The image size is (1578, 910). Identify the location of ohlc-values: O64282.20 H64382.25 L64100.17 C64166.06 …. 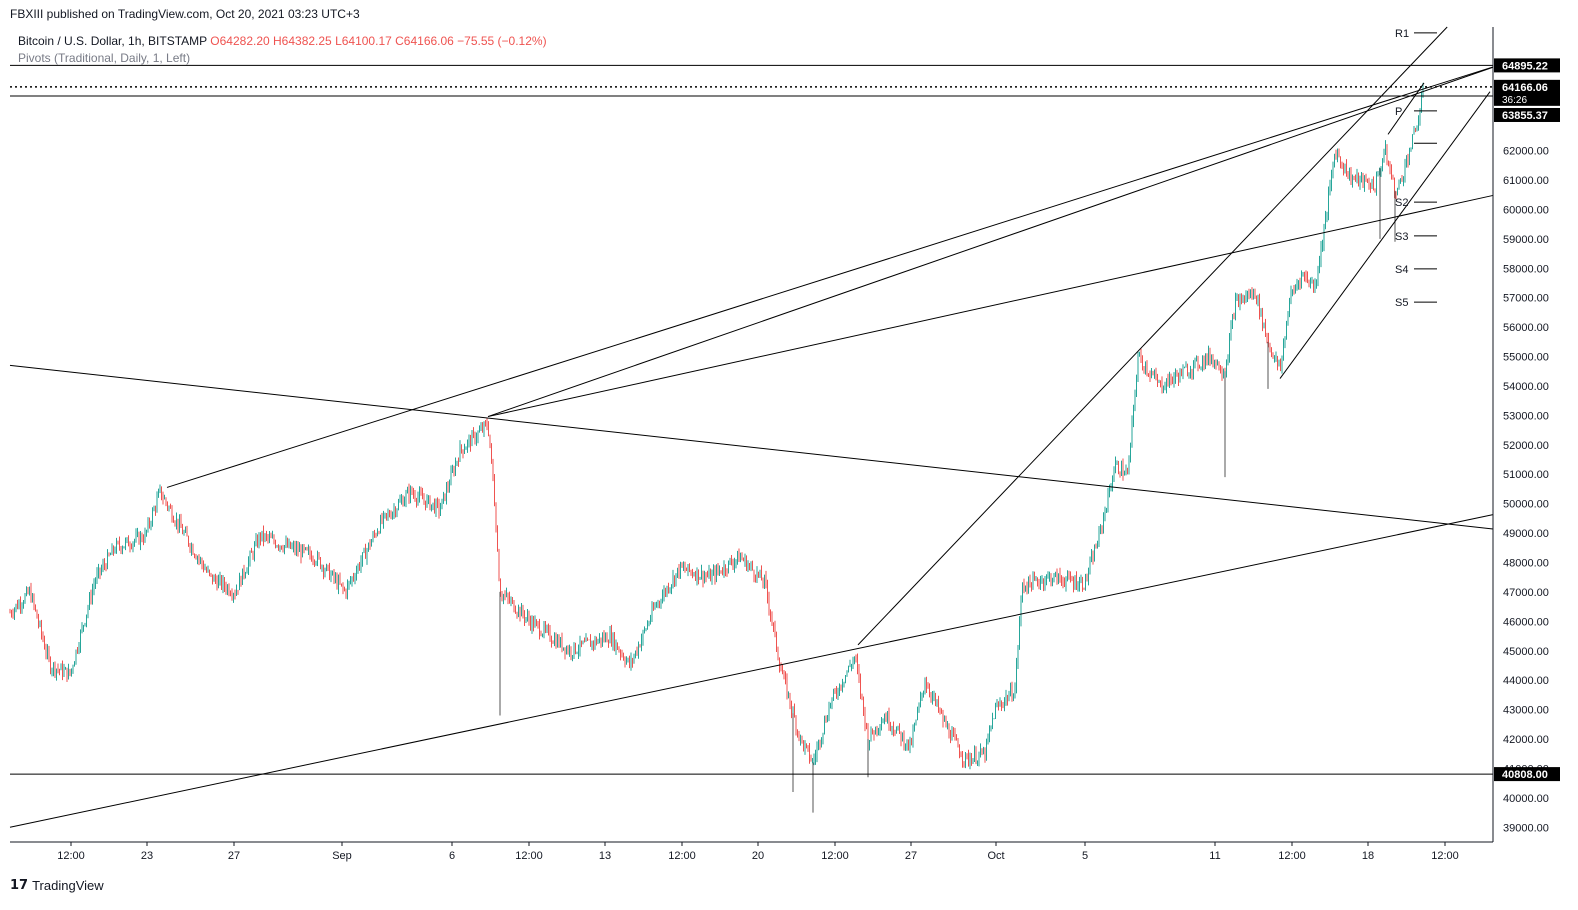
(378, 41).